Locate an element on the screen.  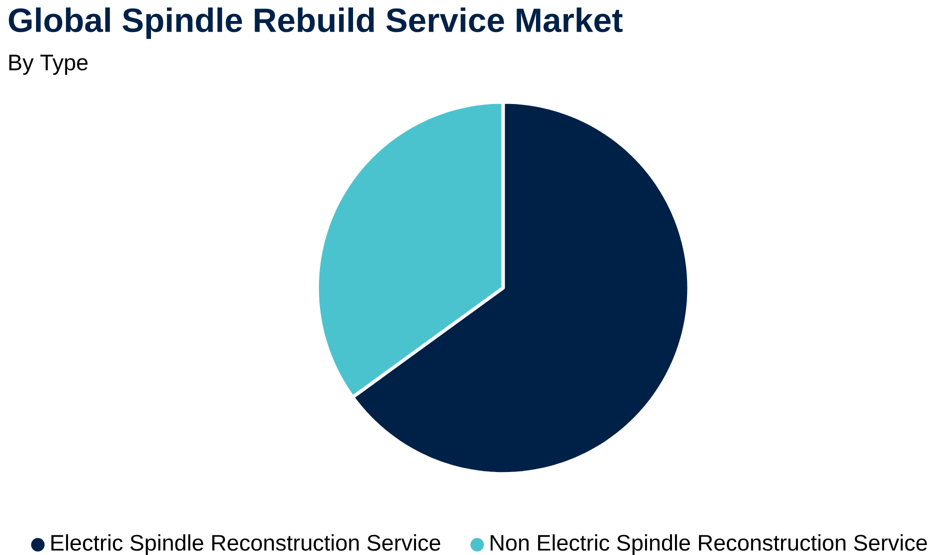
chart-title: Global Spindle Rebuild Service Market is located at coordinates (315, 23).